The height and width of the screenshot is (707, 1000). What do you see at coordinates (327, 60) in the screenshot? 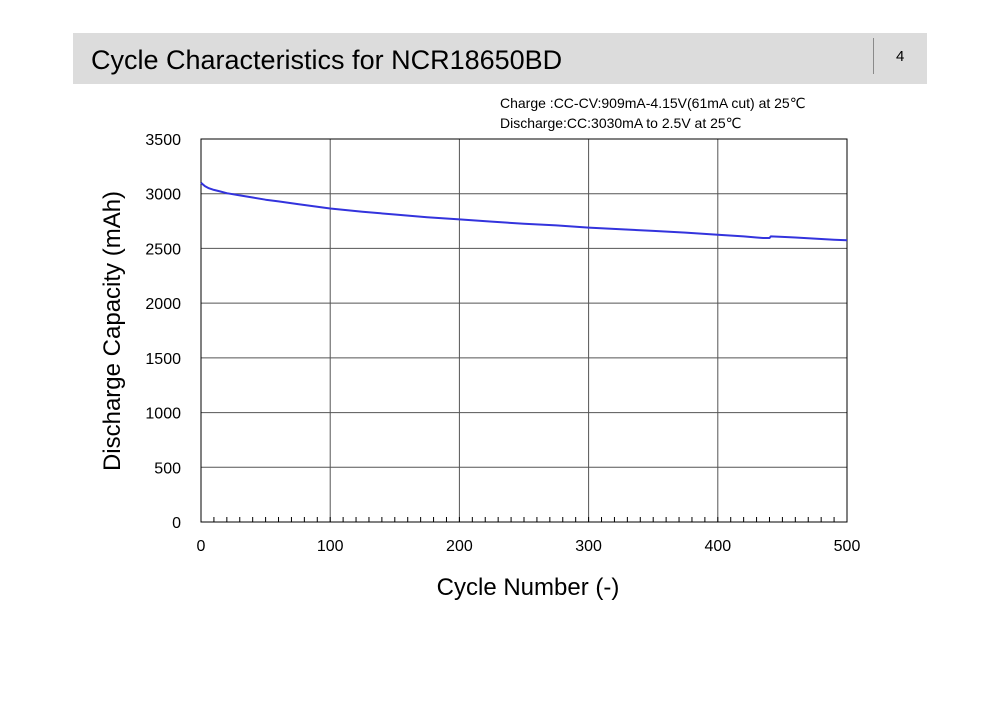
I see `slide-title: Cycle Characteristics for NCR18650BD` at bounding box center [327, 60].